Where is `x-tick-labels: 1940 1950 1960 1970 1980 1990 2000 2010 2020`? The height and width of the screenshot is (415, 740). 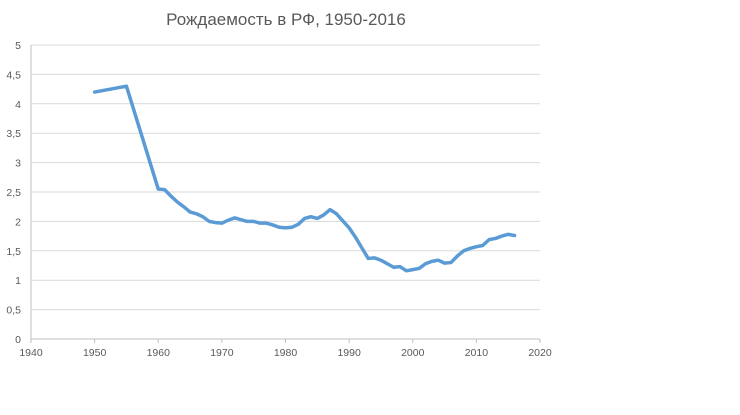
x-tick-labels: 1940 1950 1960 1970 1980 1990 2000 2010 2020 is located at coordinates (285, 353).